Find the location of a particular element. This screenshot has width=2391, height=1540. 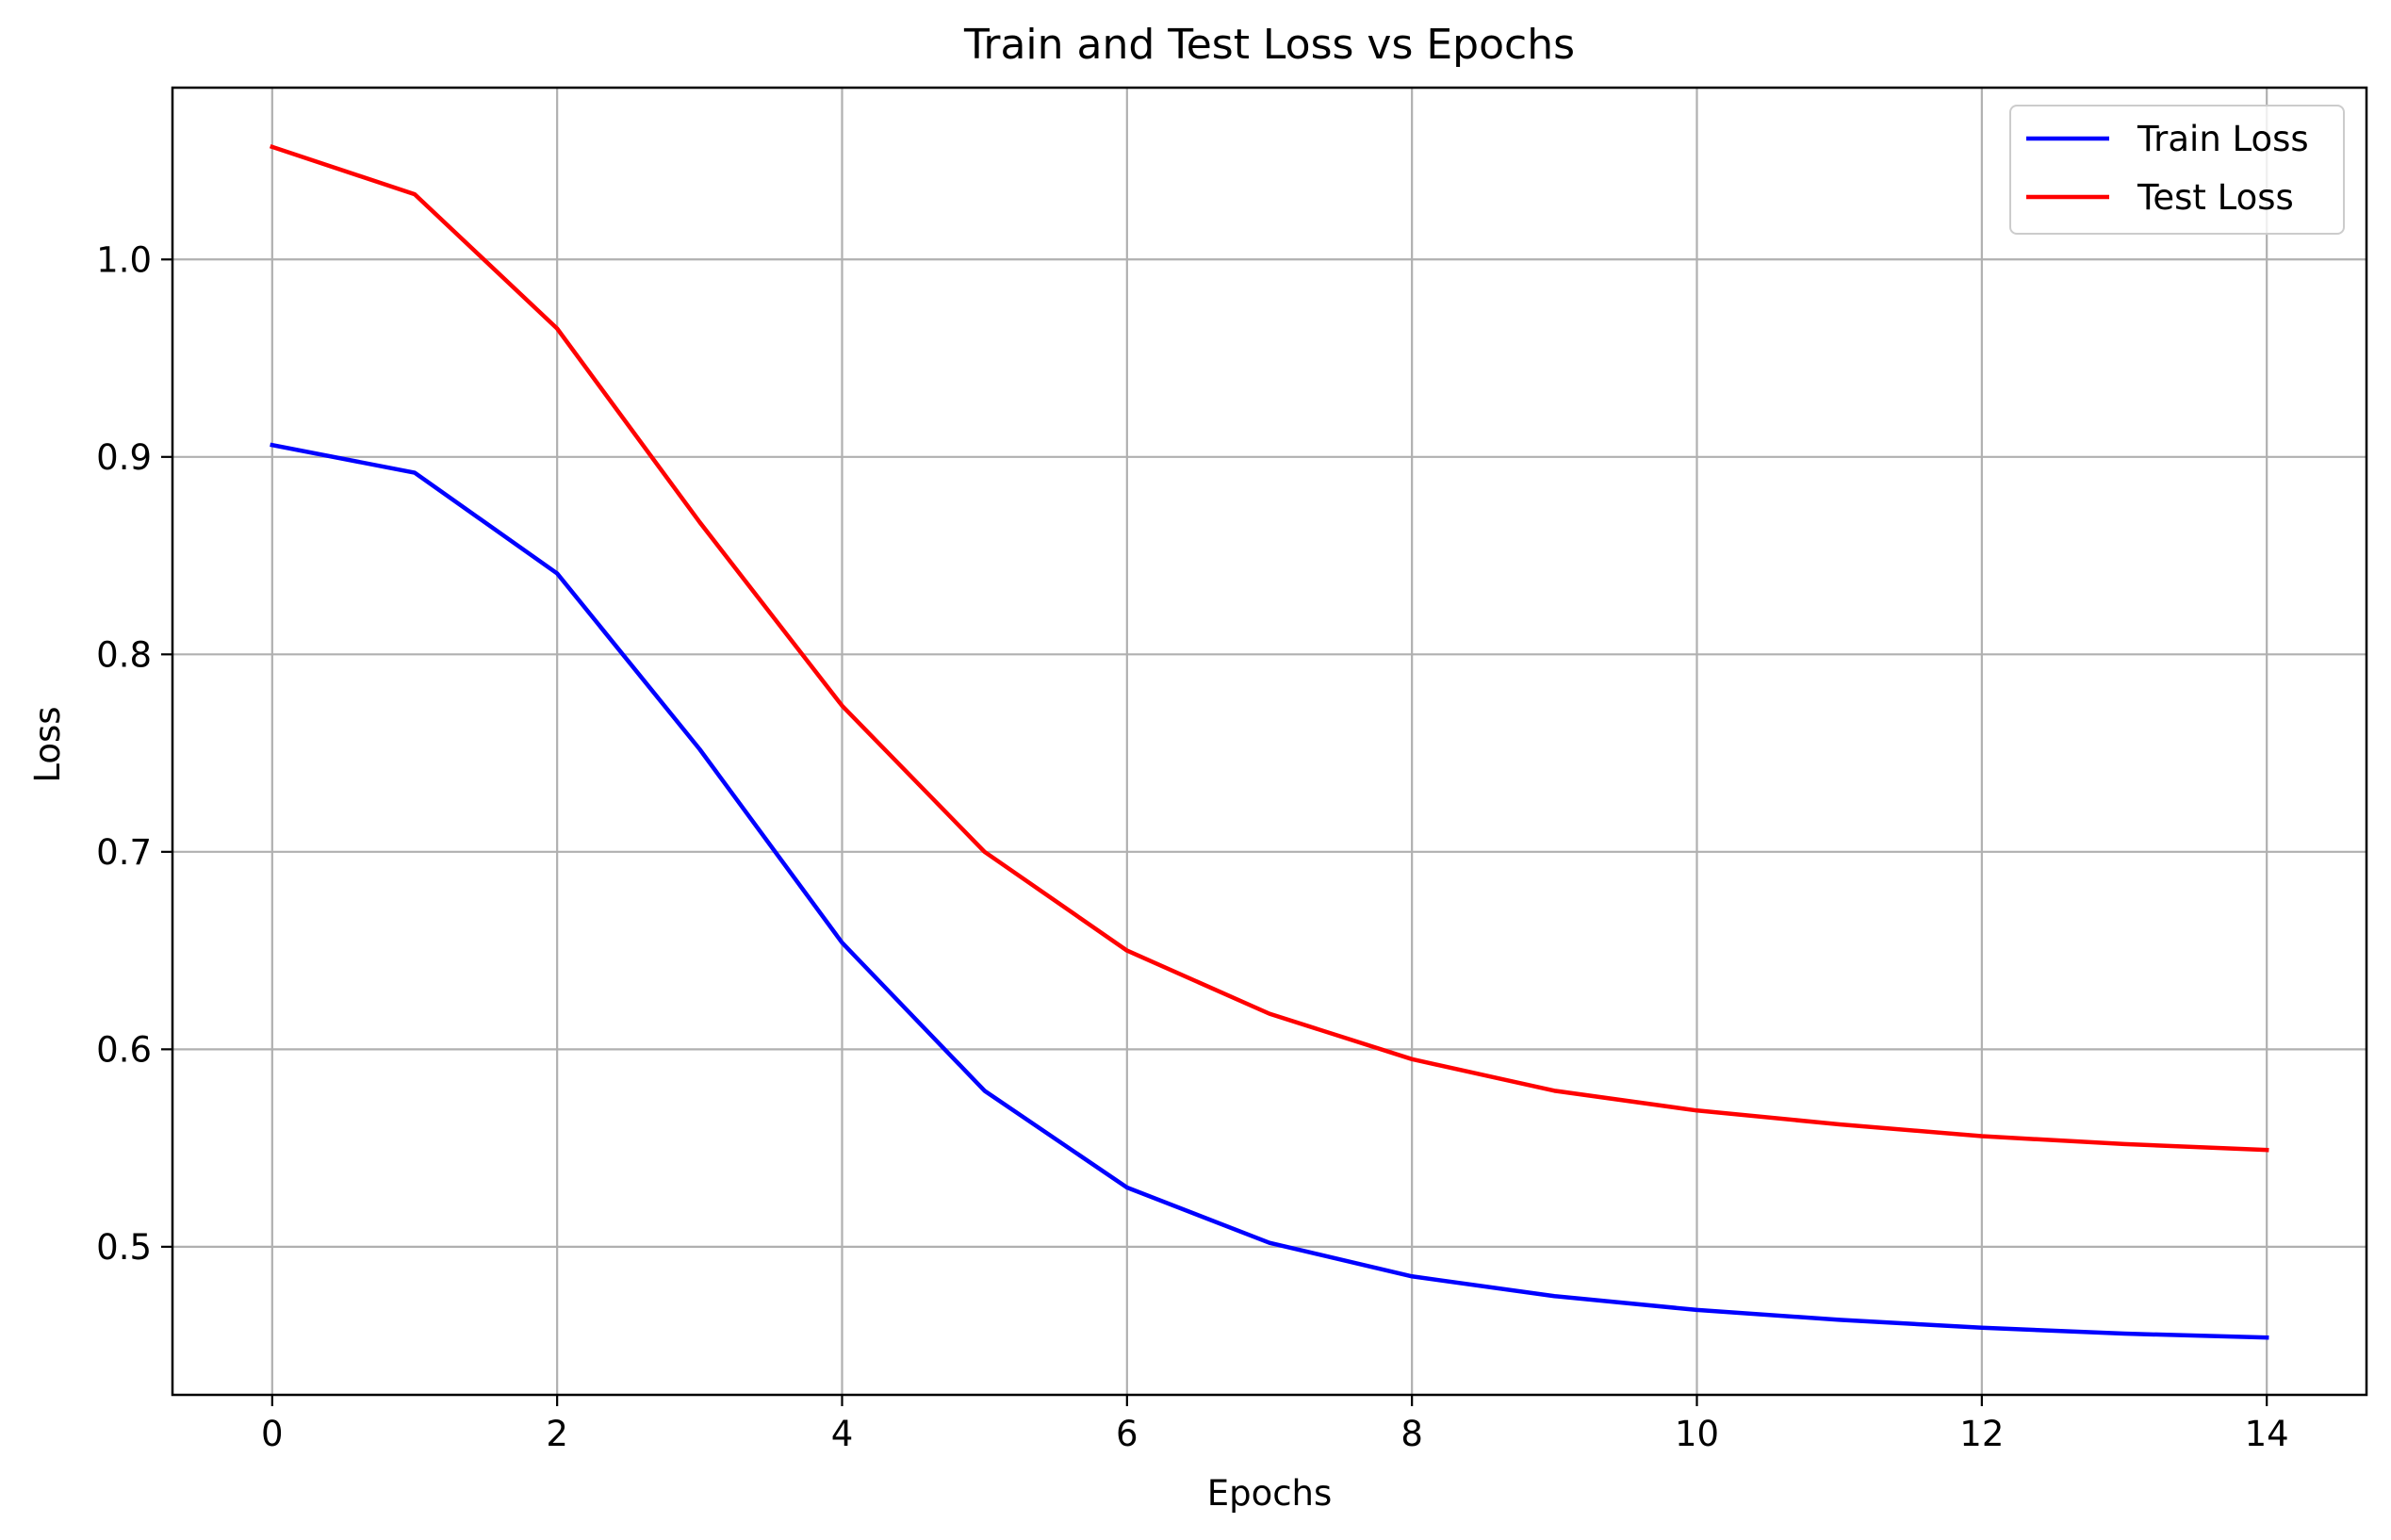

y-axis-label: Loss is located at coordinates (47, 744).